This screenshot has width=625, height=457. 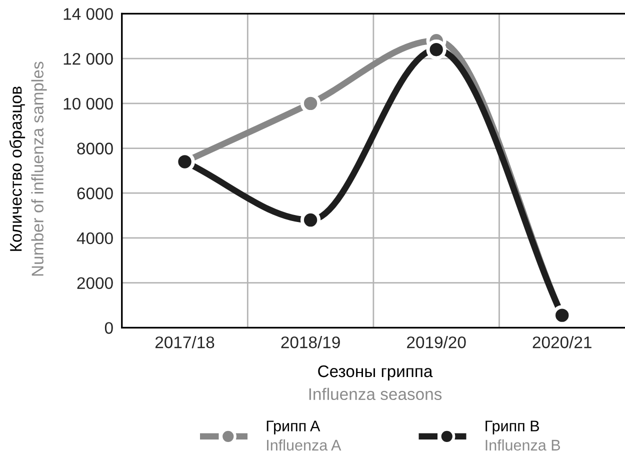 What do you see at coordinates (95, 148) in the screenshot?
I see `y-tick-label: 8000` at bounding box center [95, 148].